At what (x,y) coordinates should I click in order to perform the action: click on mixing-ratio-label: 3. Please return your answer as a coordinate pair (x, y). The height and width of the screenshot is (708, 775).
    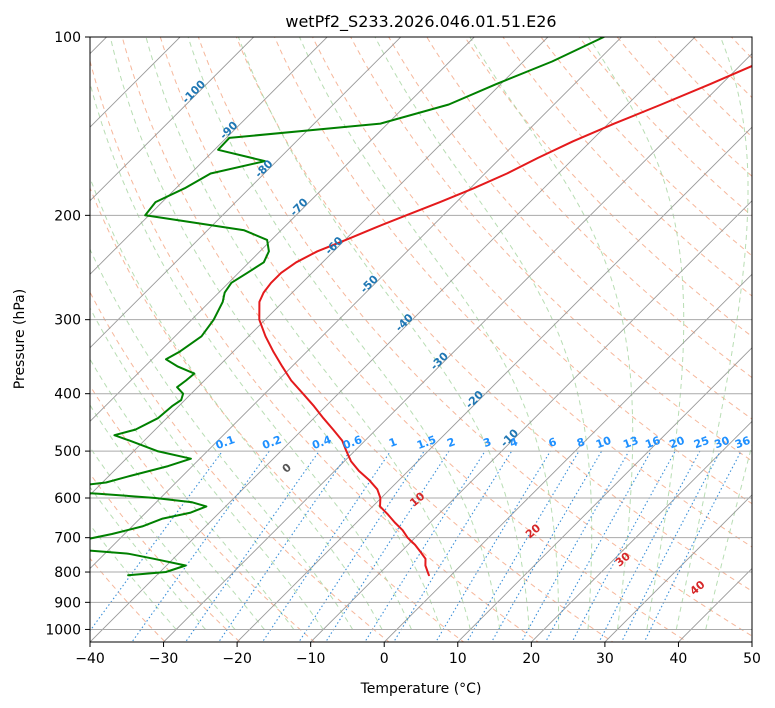
    Looking at the image, I should click on (487, 442).